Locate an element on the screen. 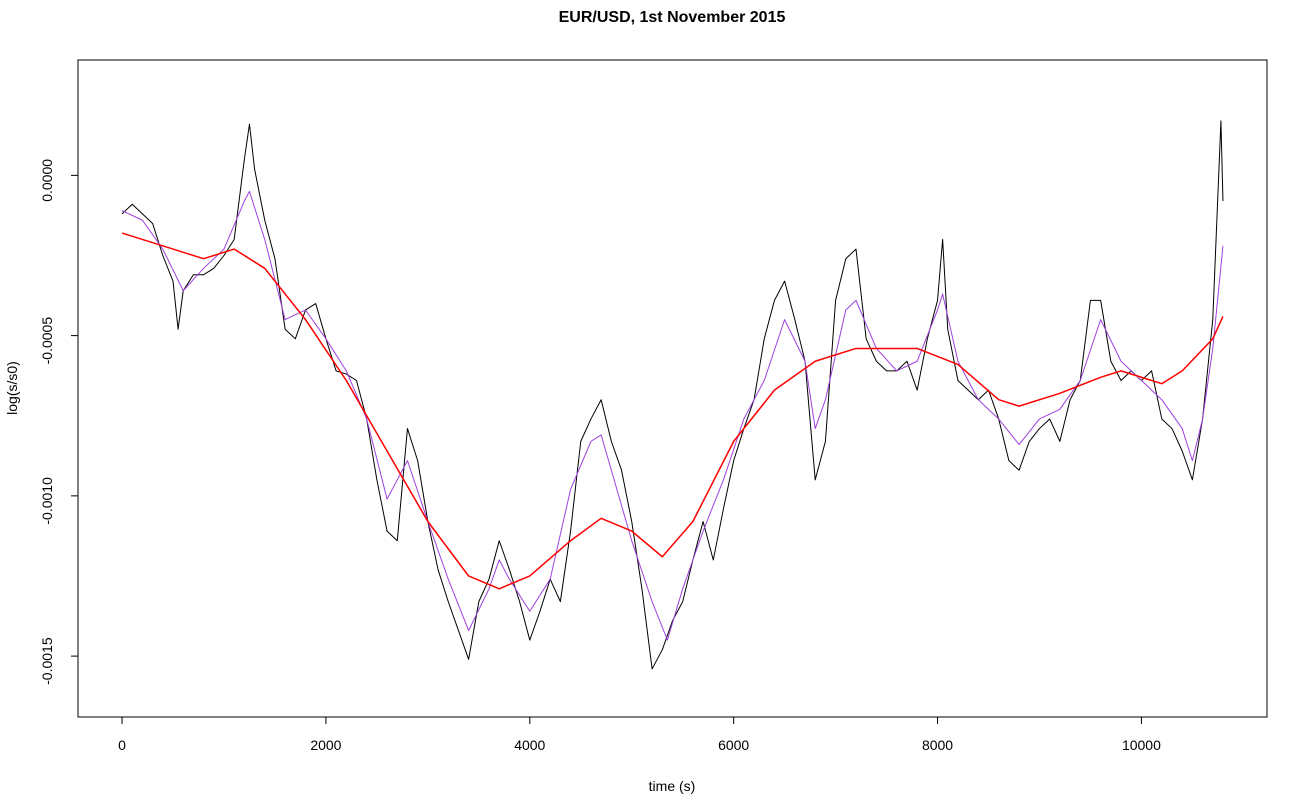 The width and height of the screenshot is (1289, 809). y-tick-label: -0.0005 is located at coordinates (47, 341).